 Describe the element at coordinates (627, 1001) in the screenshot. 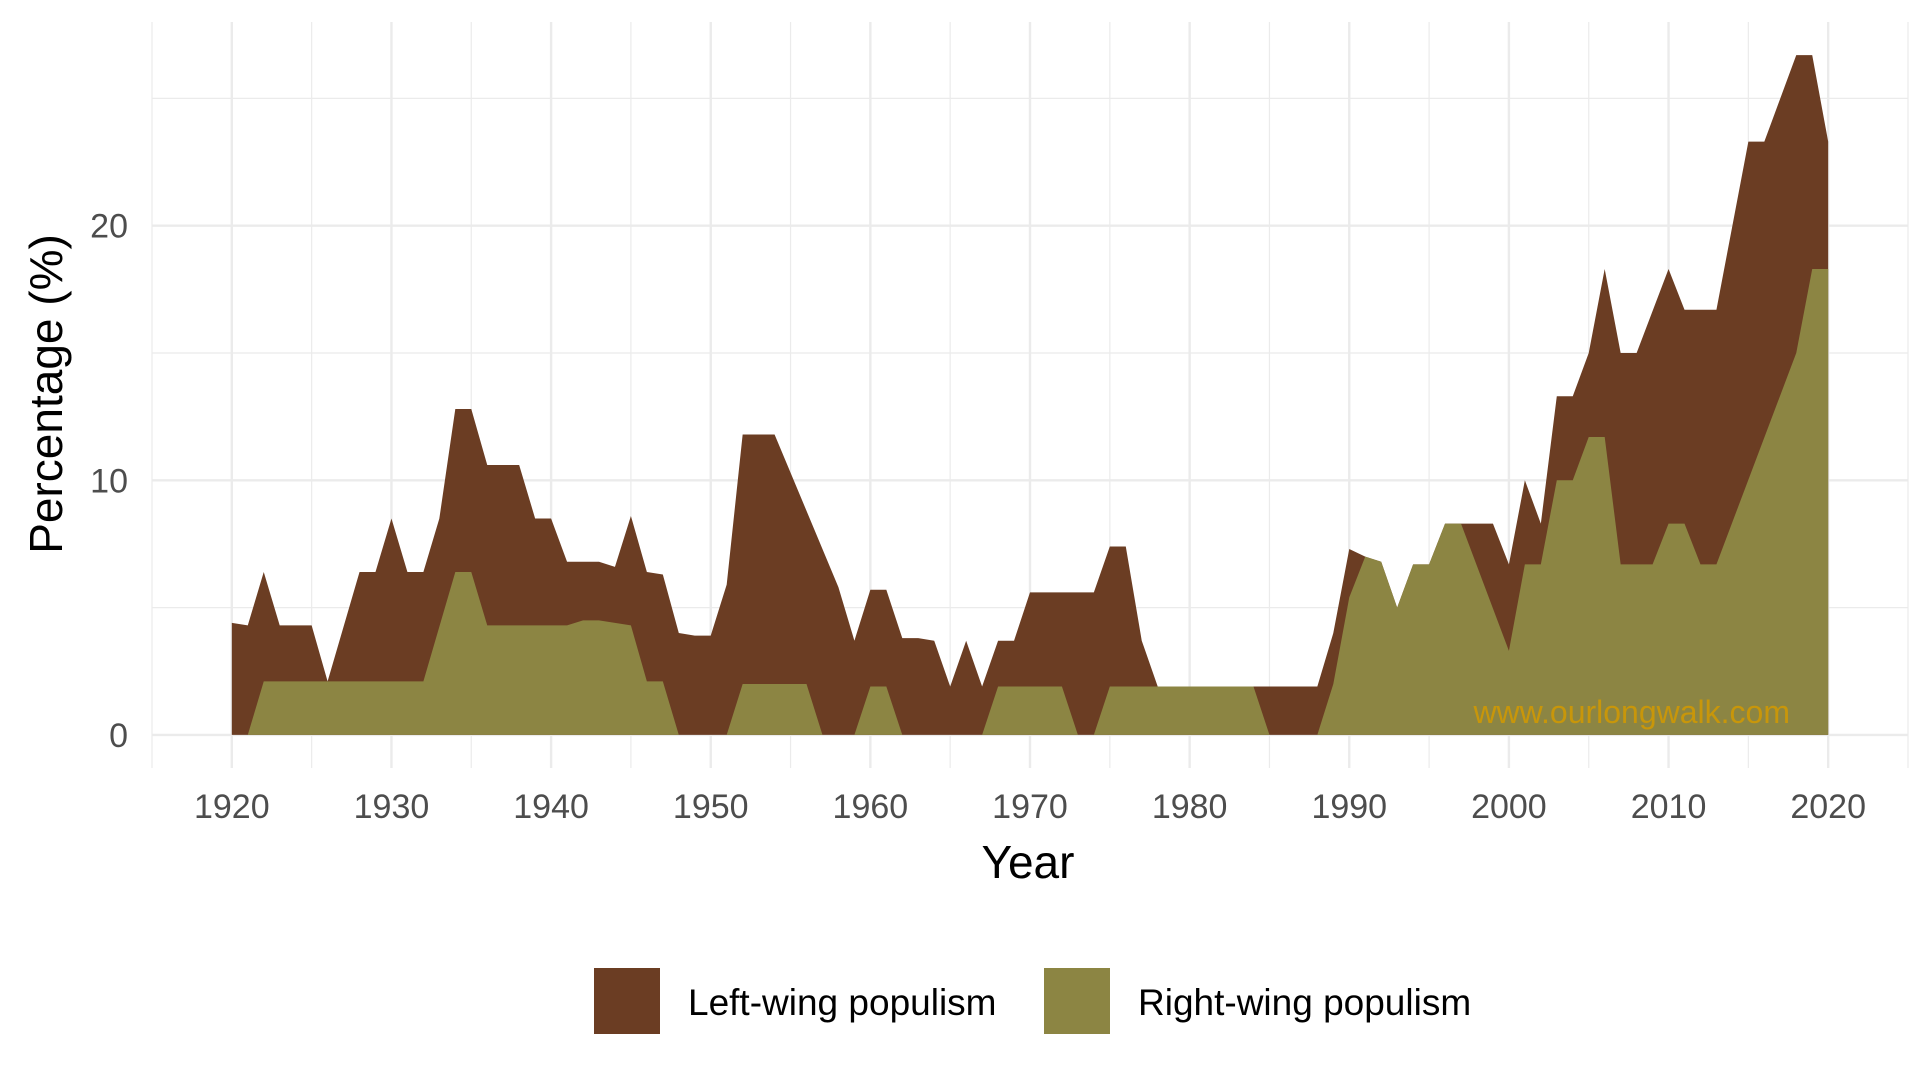

I see `legend-swatch-left-wing` at that location.